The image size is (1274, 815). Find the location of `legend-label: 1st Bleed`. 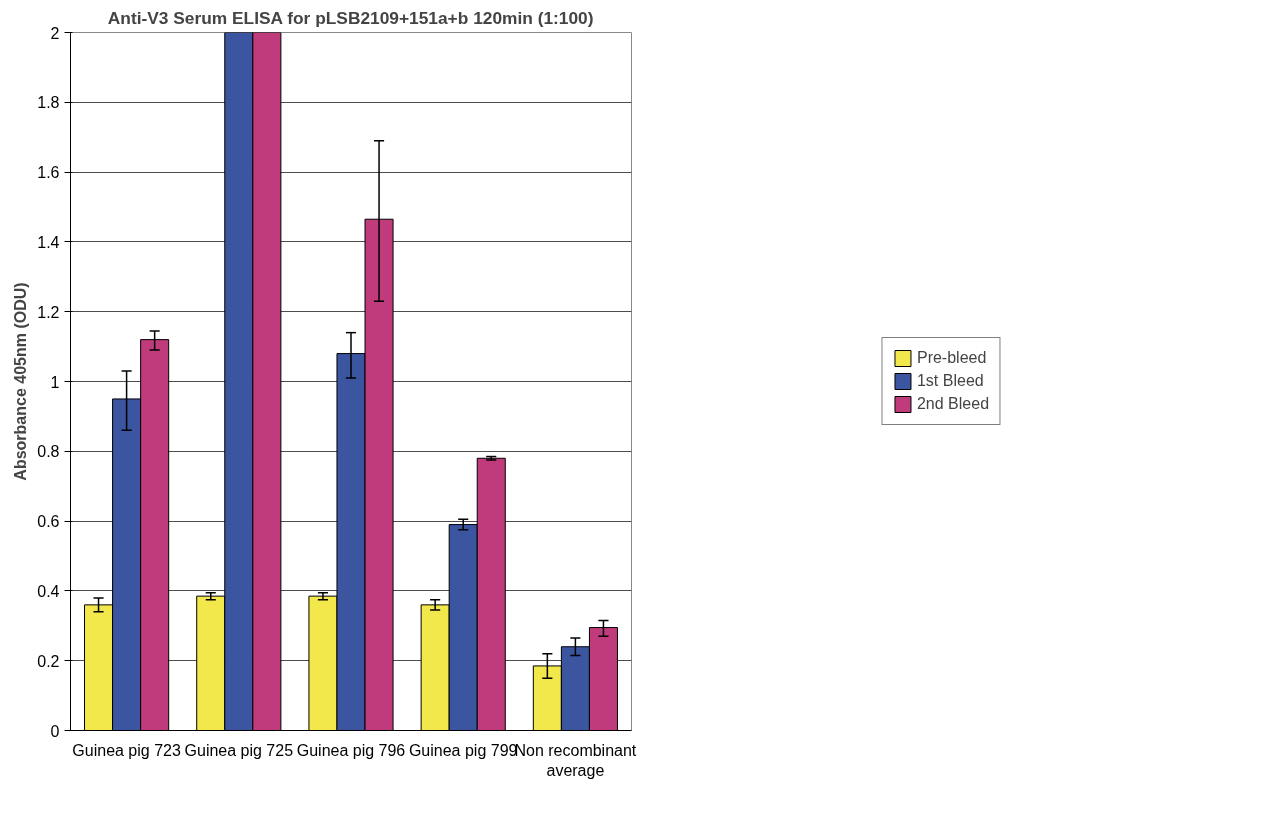

legend-label: 1st Bleed is located at coordinates (950, 381).